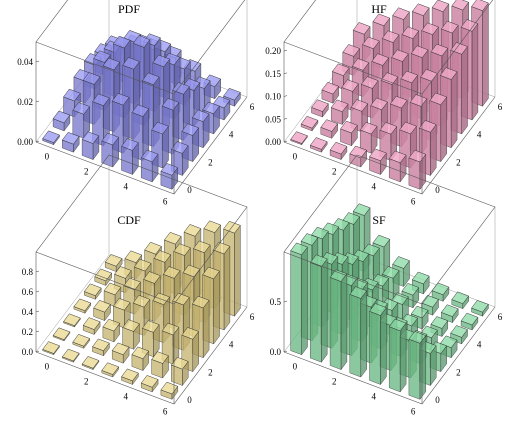 Image resolution: width=508 pixels, height=428 pixels. I want to click on z-tick-label: 0.0, so click(28, 352).